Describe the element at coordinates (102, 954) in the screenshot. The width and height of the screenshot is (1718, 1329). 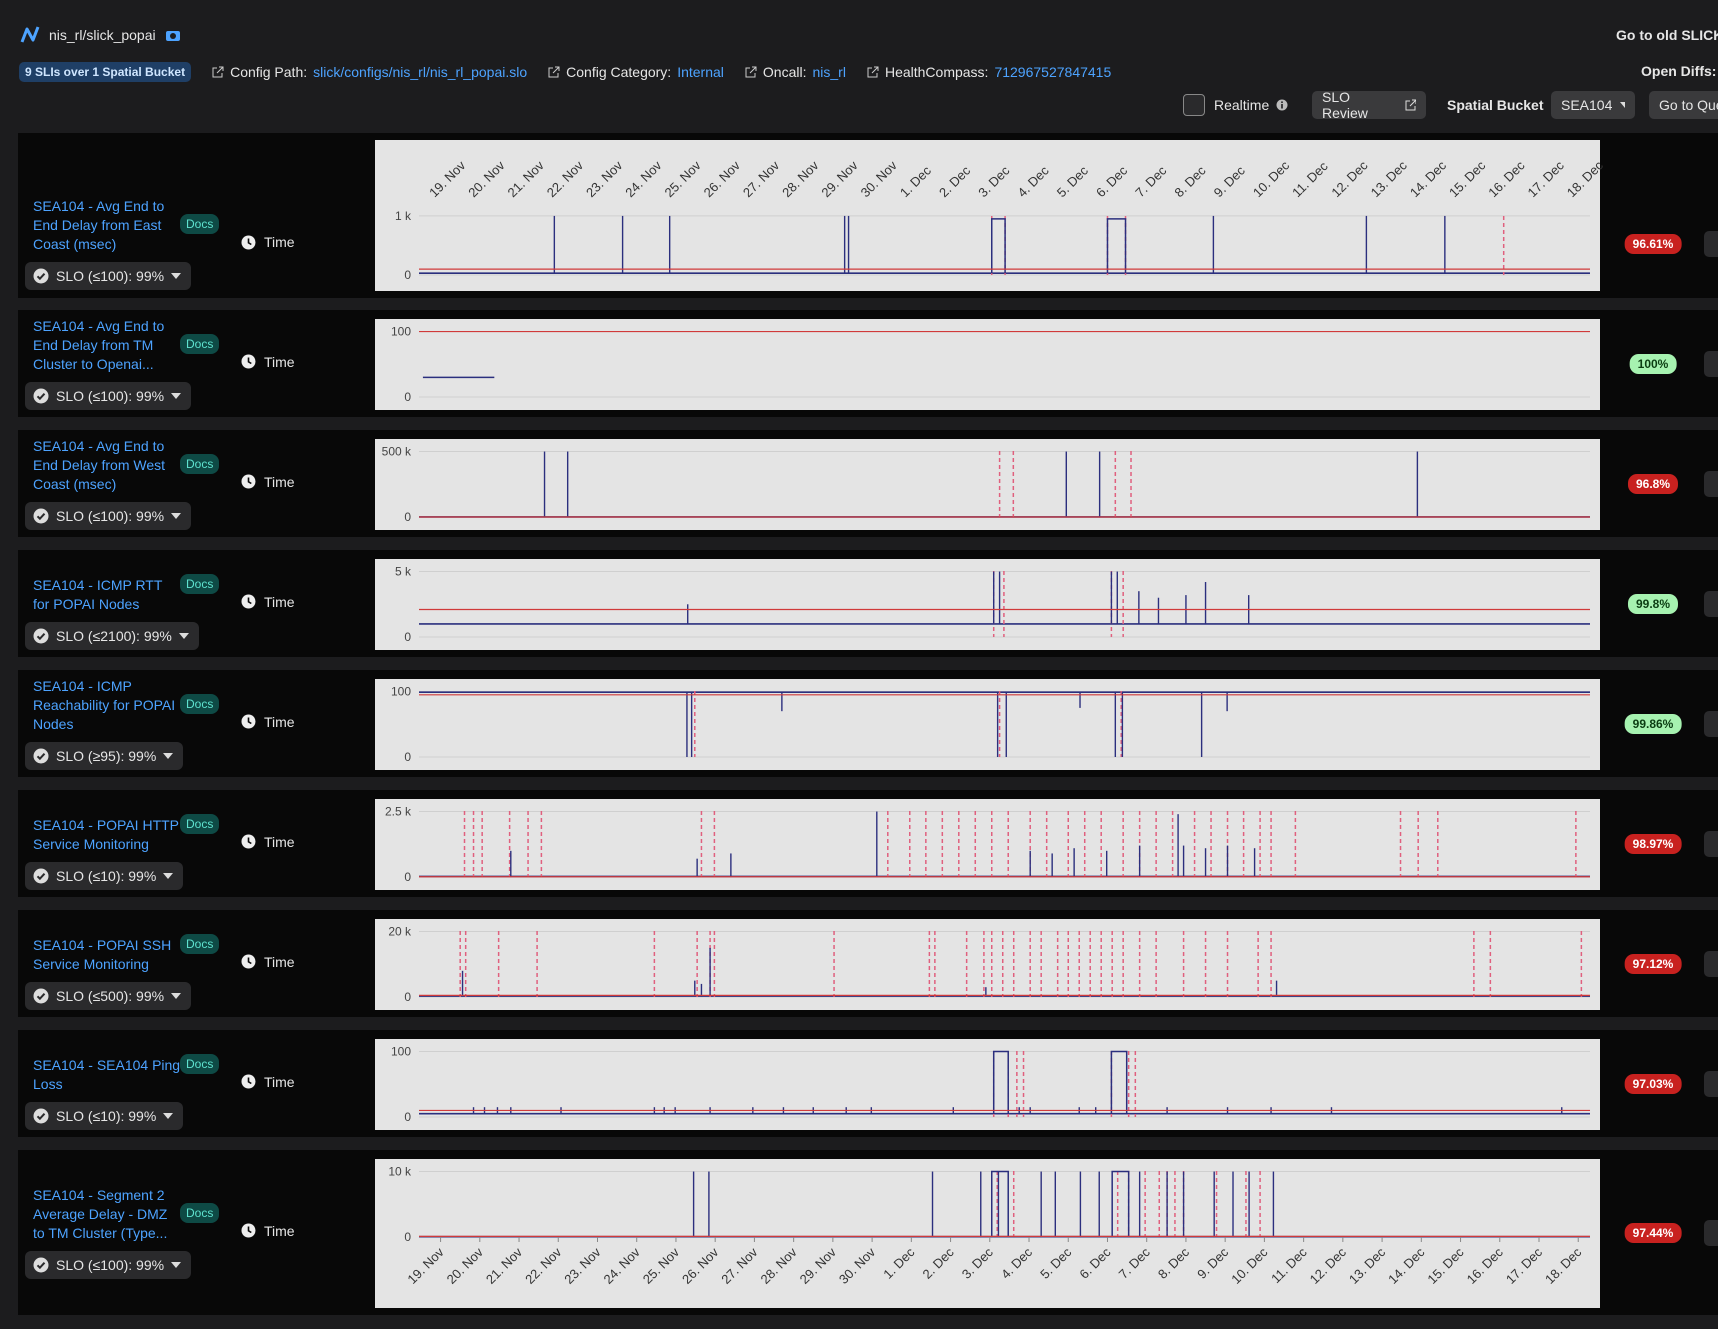
I see `sli-name: SEA104 - POPAI SSH Service Monitoring` at that location.